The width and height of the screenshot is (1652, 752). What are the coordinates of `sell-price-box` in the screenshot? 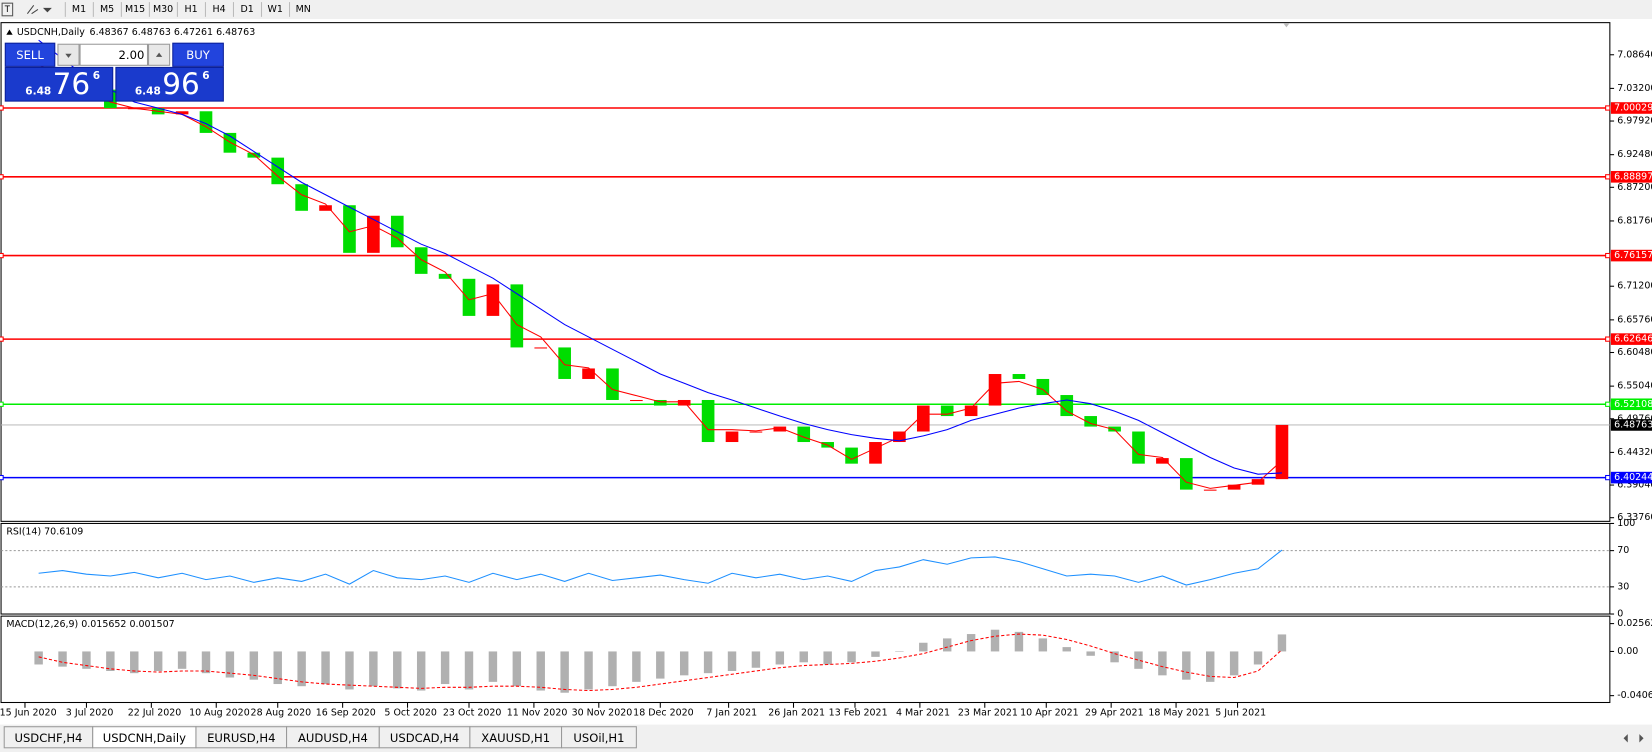 It's located at (59, 84).